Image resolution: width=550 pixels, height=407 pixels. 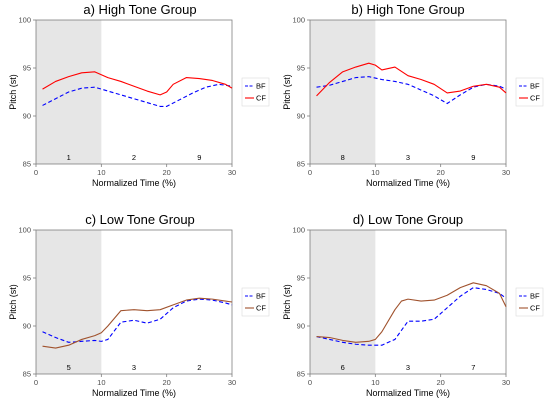 What do you see at coordinates (69, 367) in the screenshot?
I see `segment-label: 5` at bounding box center [69, 367].